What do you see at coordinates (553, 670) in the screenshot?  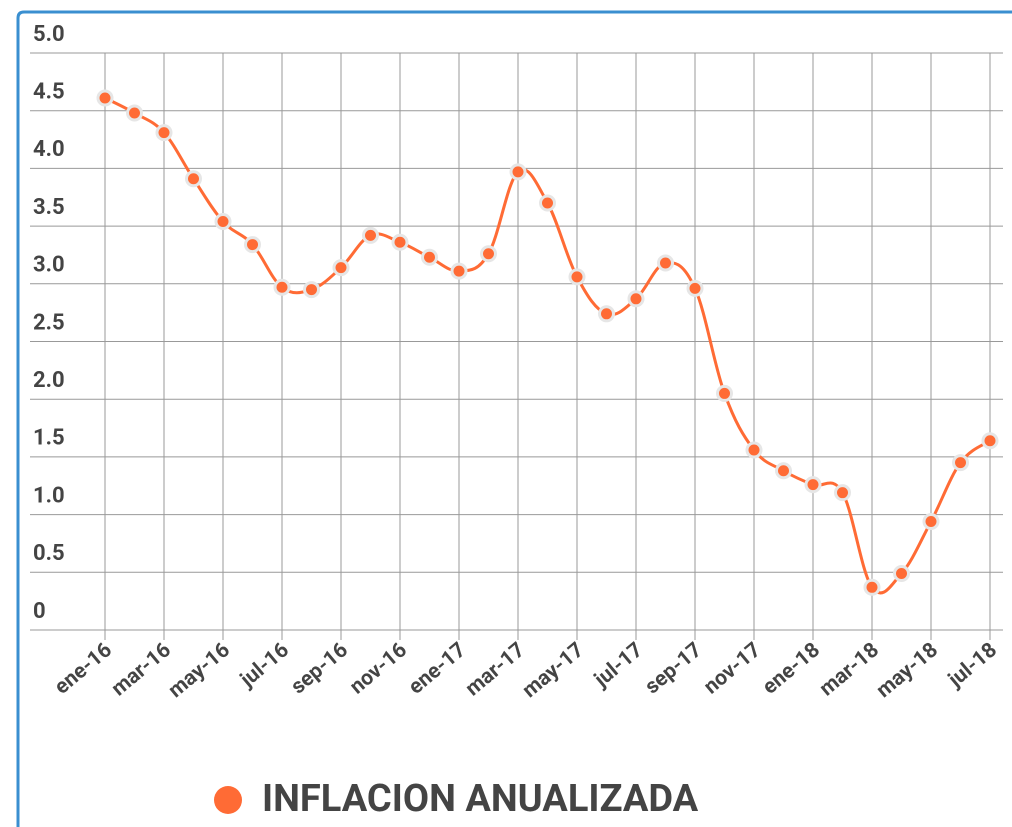 I see `x-tick-label: may-17` at bounding box center [553, 670].